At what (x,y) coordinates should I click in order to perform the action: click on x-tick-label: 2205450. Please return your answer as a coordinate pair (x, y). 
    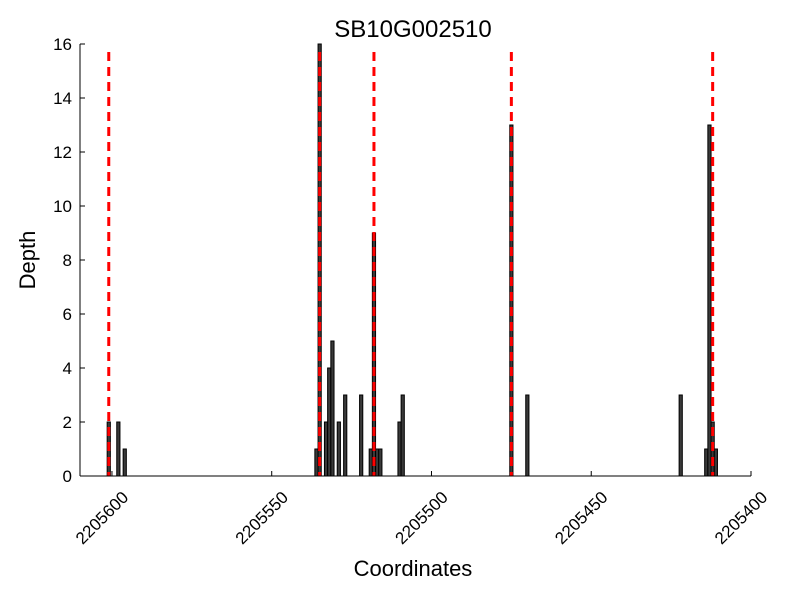
    Looking at the image, I should click on (581, 518).